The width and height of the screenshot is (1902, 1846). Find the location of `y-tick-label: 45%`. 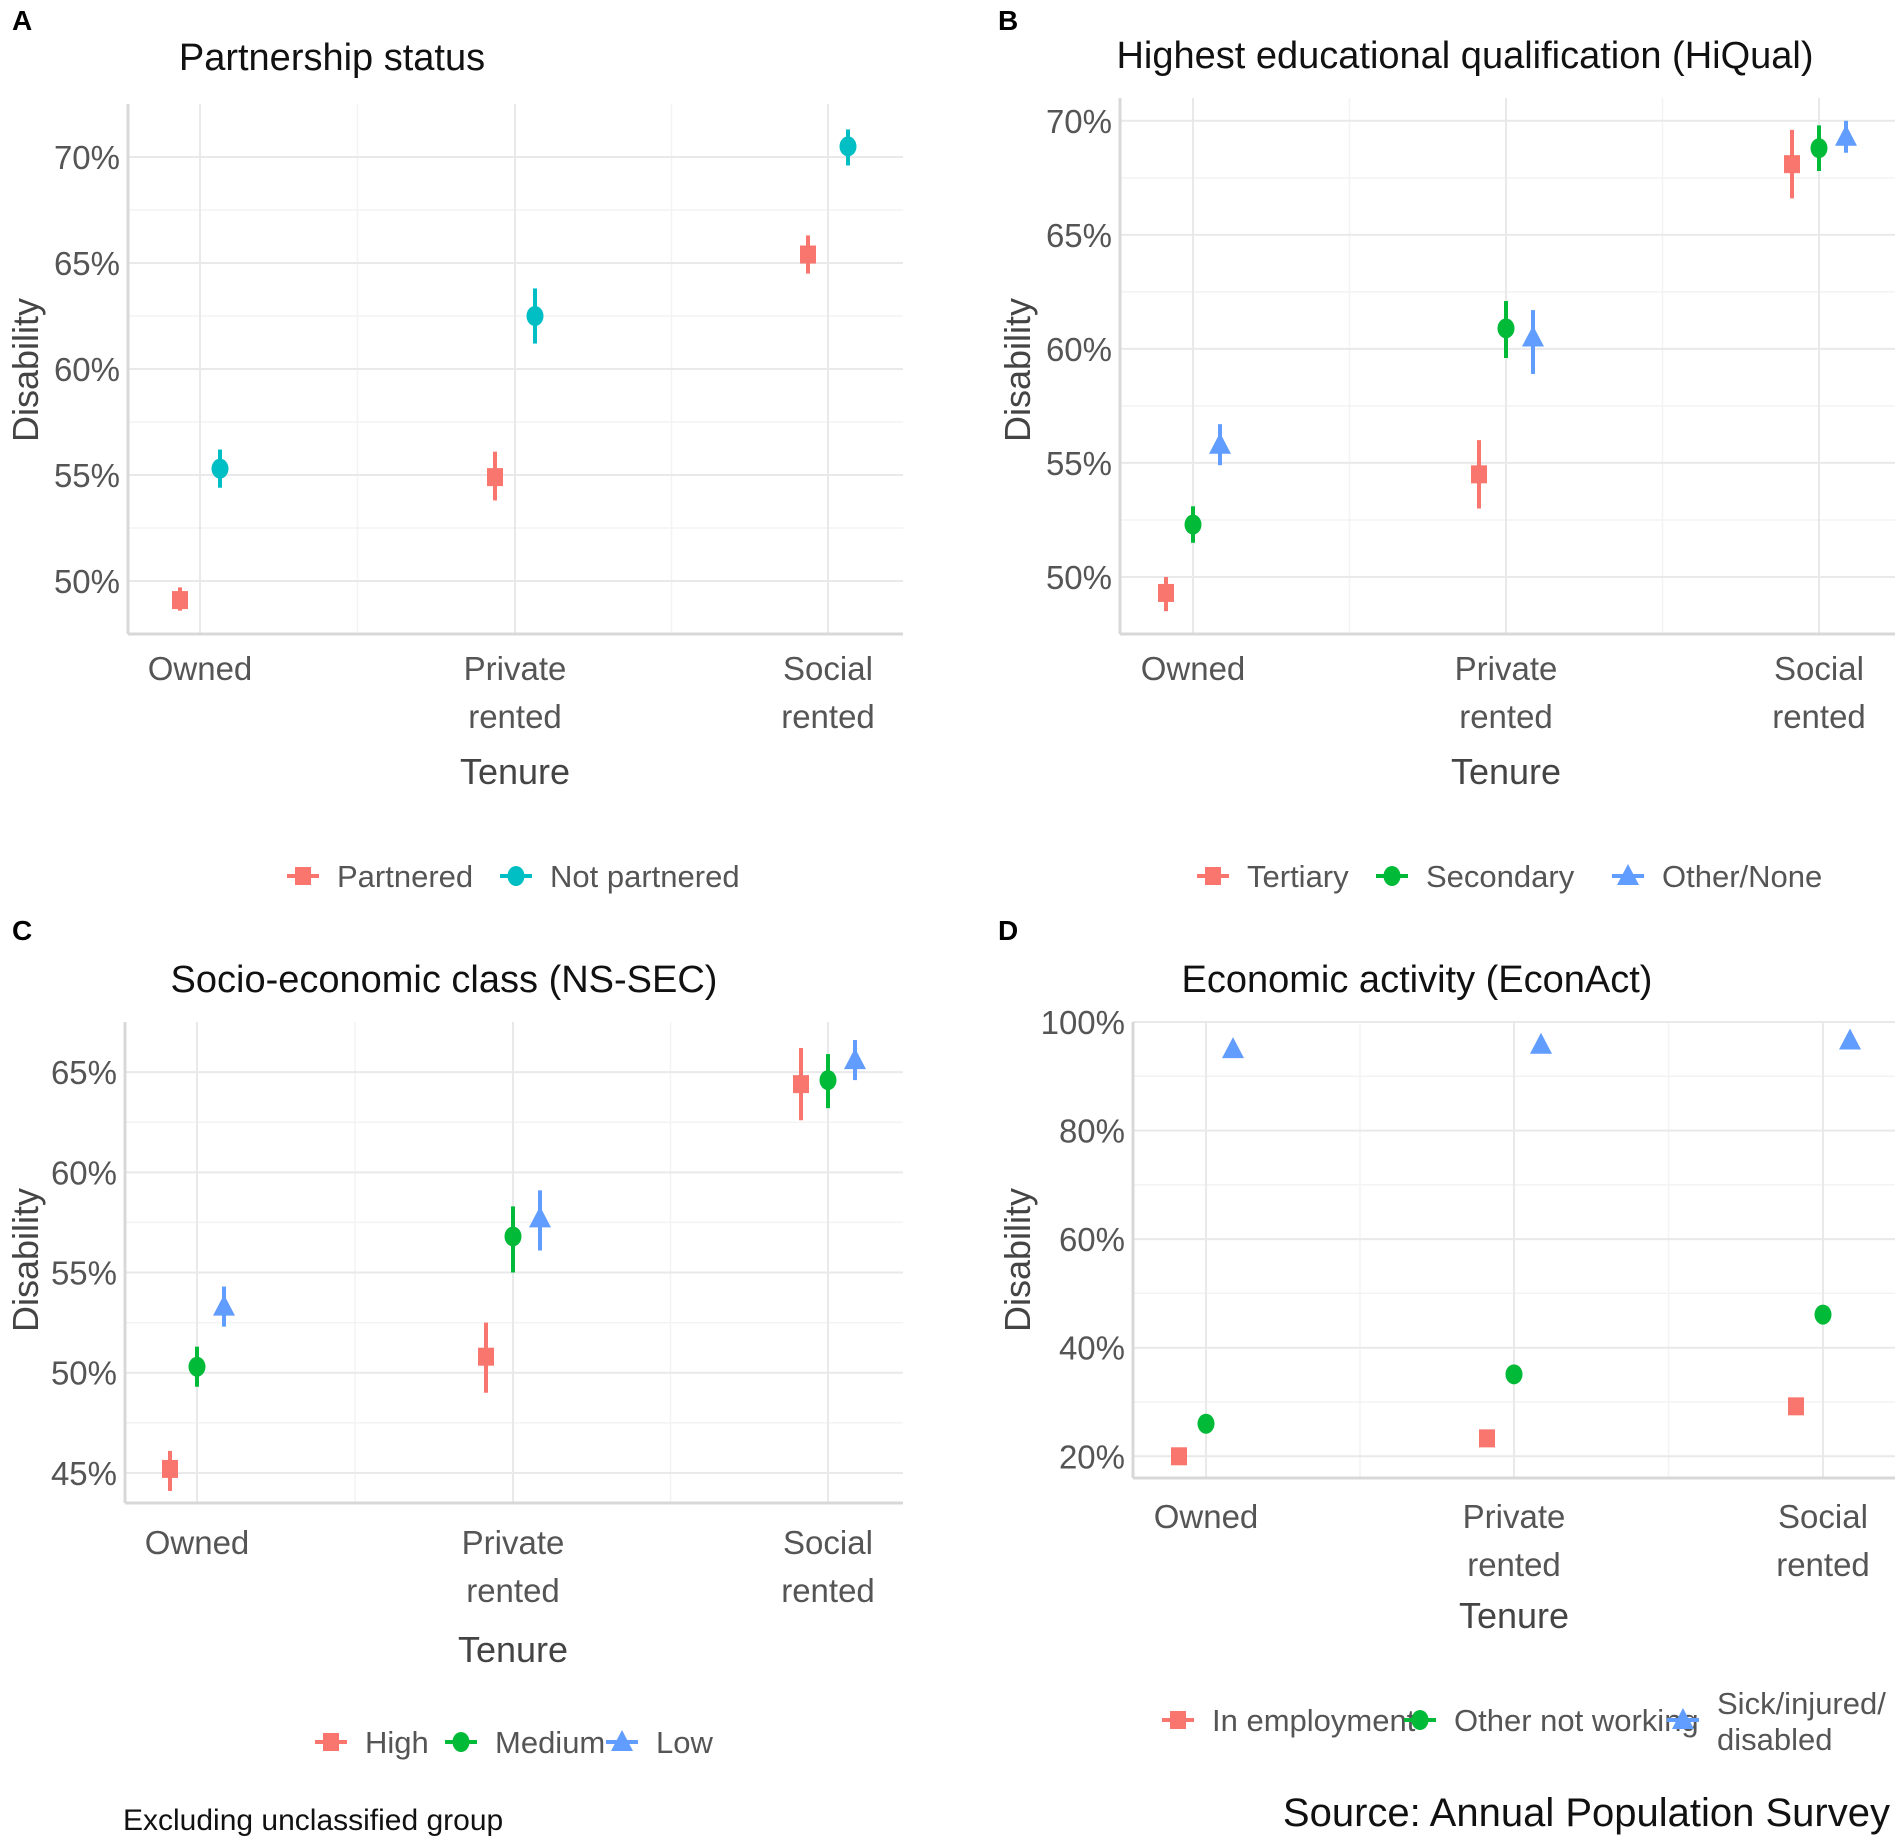

y-tick-label: 45% is located at coordinates (84, 1473).